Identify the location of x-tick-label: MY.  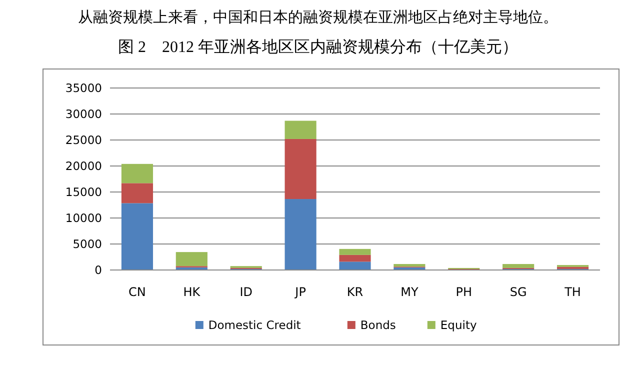
(409, 292).